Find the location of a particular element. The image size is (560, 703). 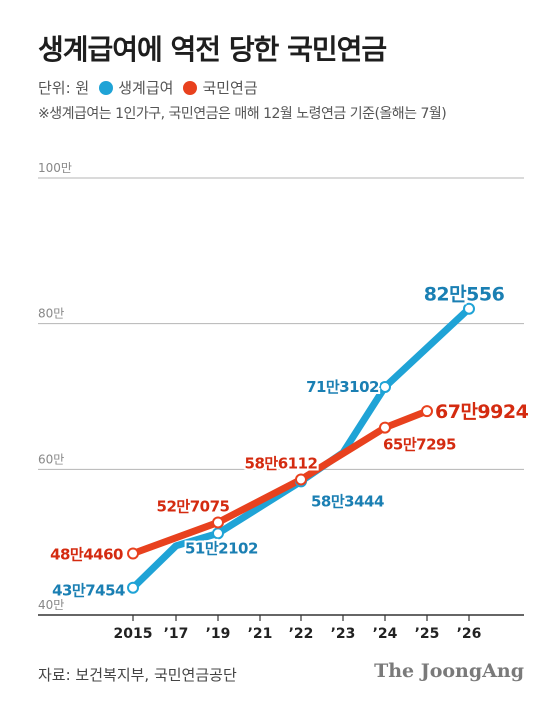

data-label: 43만7454 is located at coordinates (88, 591).